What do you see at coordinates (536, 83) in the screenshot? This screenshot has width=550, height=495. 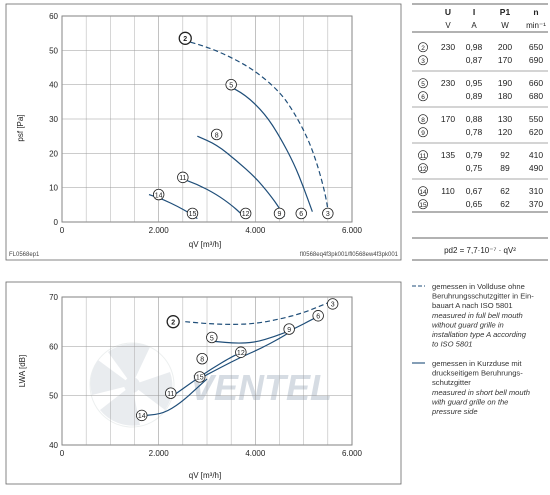 I see `table-cell: 660` at bounding box center [536, 83].